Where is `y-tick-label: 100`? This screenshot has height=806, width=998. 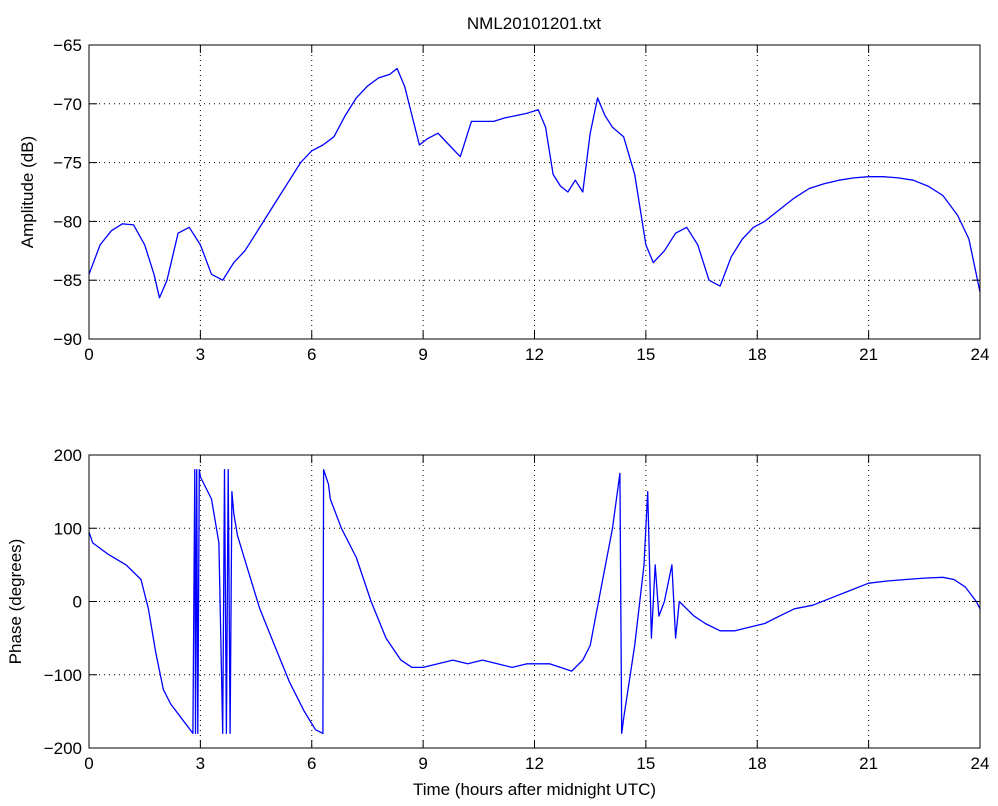 y-tick-label: 100 is located at coordinates (68, 528).